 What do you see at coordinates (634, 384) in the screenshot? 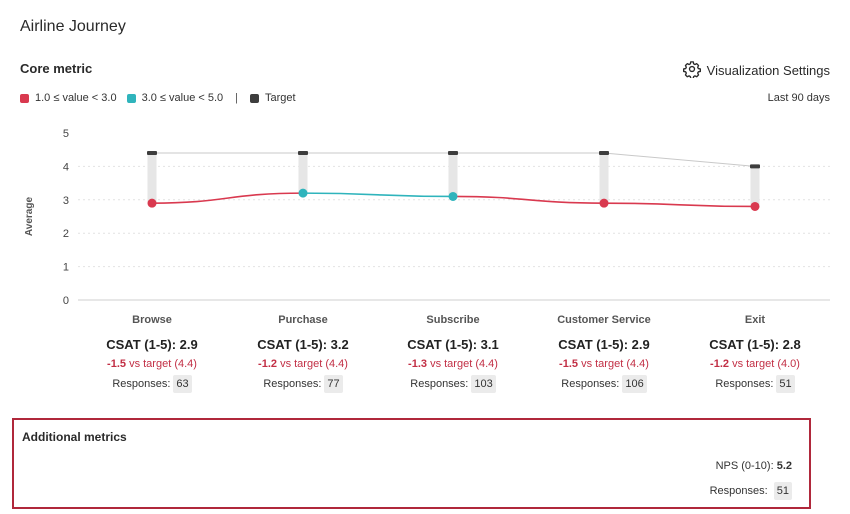
I see `responses-badge: 106` at bounding box center [634, 384].